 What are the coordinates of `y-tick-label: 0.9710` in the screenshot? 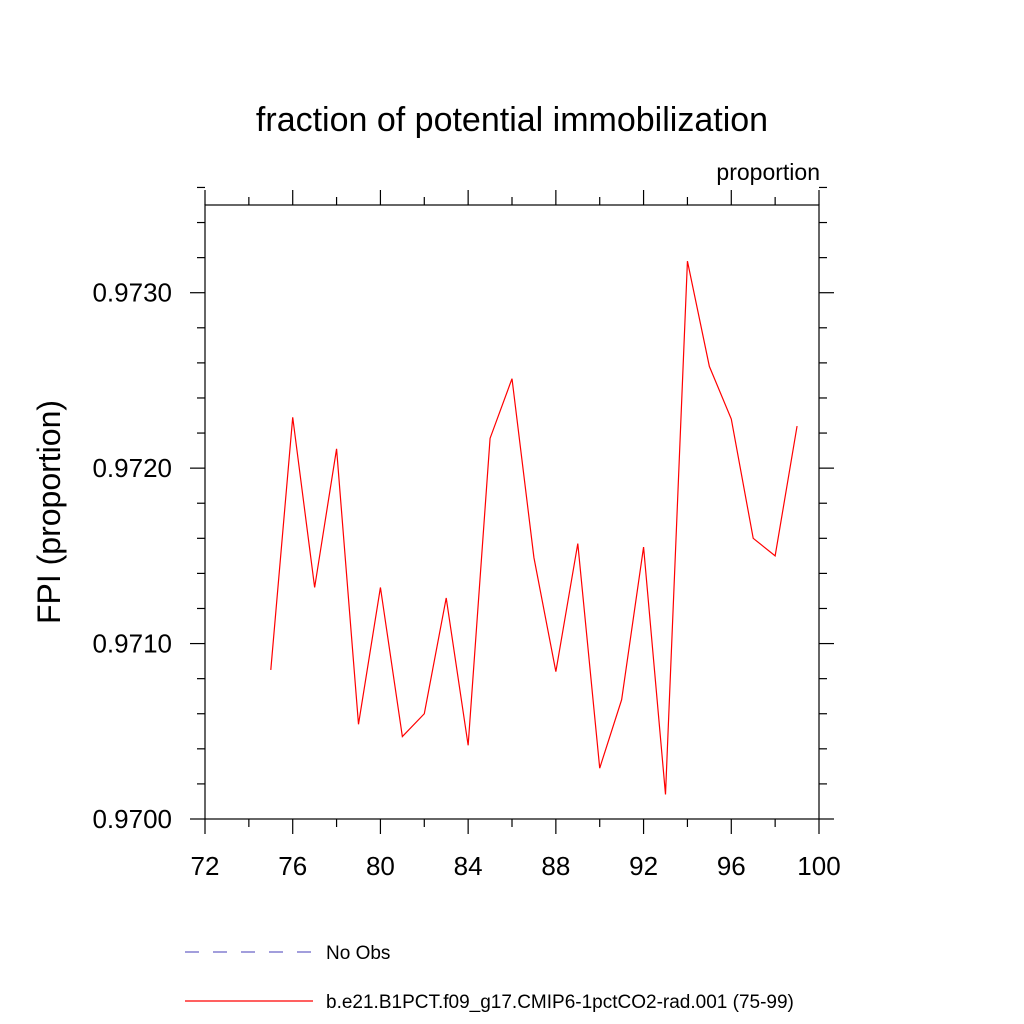 It's located at (132, 644).